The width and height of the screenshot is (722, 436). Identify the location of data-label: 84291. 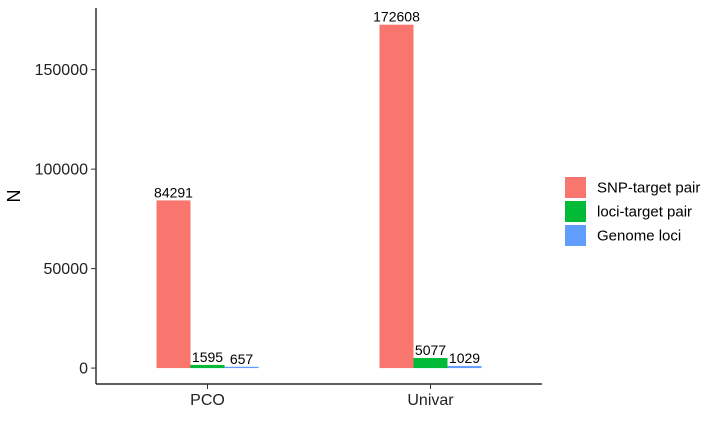
(173, 192).